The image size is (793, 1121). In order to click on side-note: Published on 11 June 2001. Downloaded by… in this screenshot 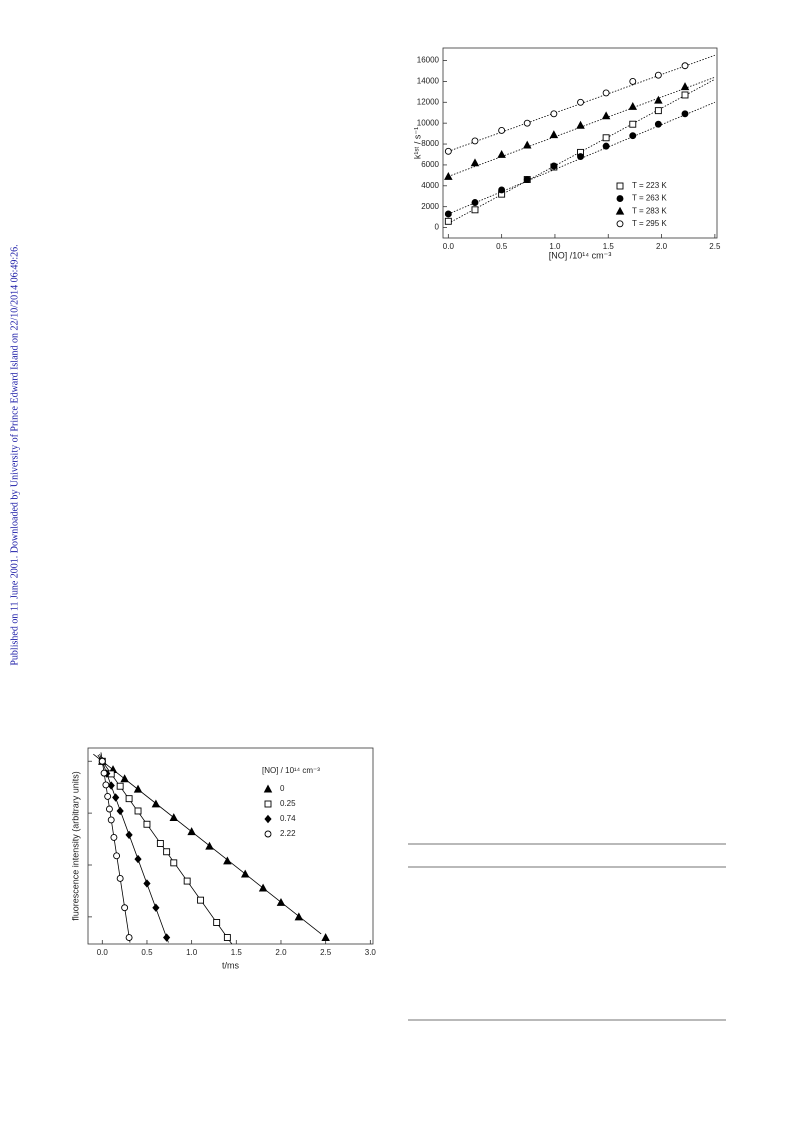, I will do `click(14, 454)`.